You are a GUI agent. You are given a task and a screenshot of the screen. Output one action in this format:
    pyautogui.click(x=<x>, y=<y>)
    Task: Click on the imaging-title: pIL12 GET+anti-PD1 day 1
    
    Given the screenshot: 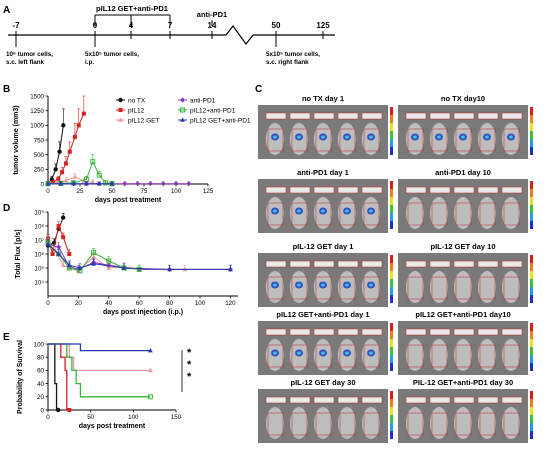 What is the action you would take?
    pyautogui.click(x=322, y=314)
    